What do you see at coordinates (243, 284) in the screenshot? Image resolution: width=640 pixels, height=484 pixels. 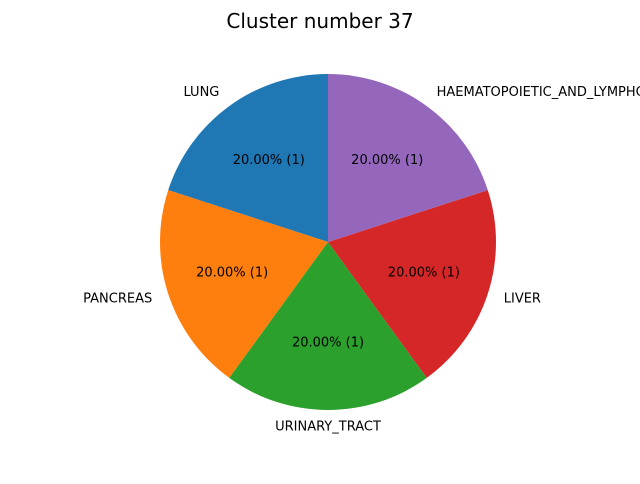 I see `pie-slice-pancreas` at bounding box center [243, 284].